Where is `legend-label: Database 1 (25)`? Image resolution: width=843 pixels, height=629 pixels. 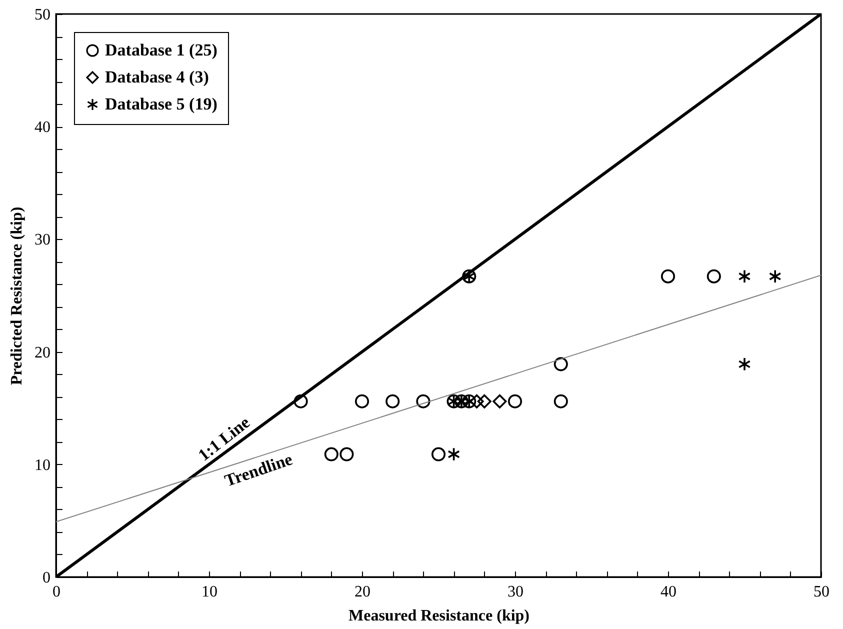
legend-label: Database 1 (25) is located at coordinates (161, 50).